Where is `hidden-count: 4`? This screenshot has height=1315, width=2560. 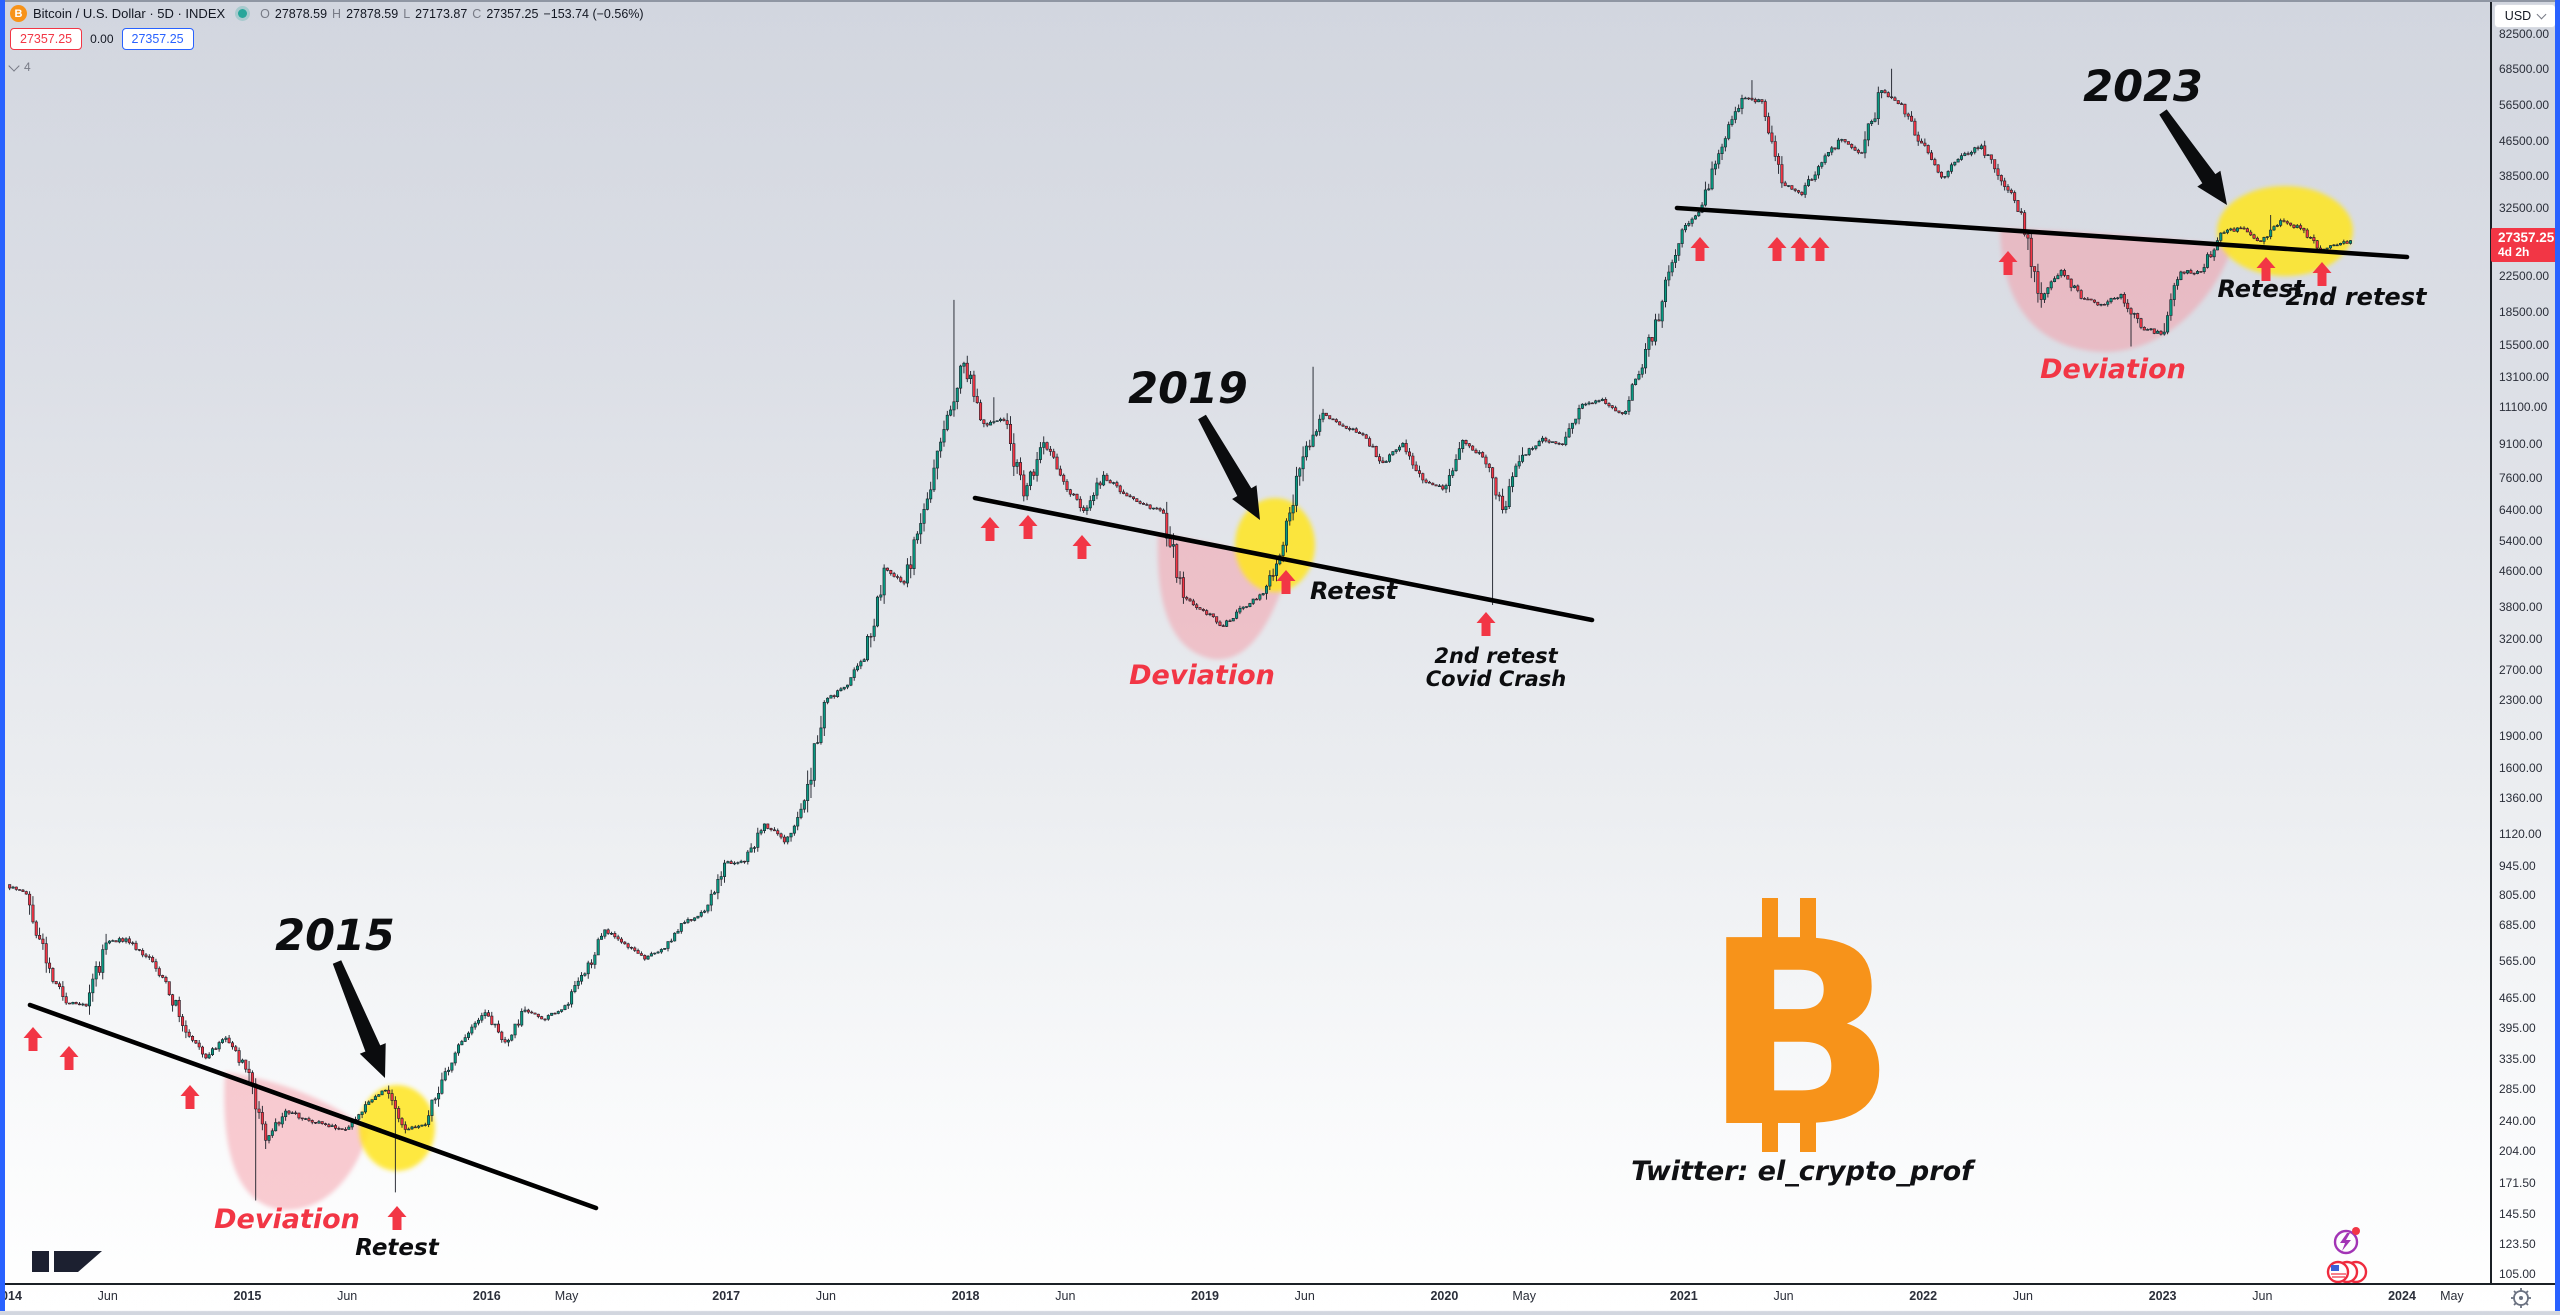 hidden-count: 4 is located at coordinates (27, 67).